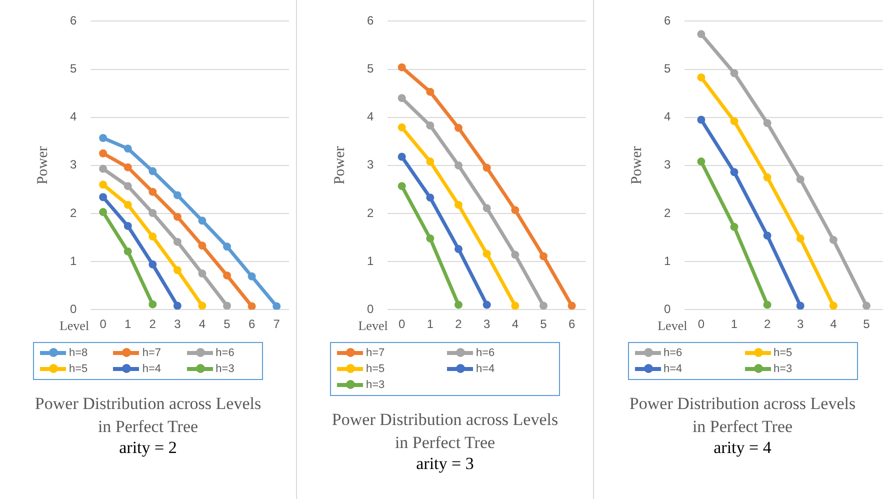  What do you see at coordinates (734, 324) in the screenshot?
I see `x-tick-label: 1` at bounding box center [734, 324].